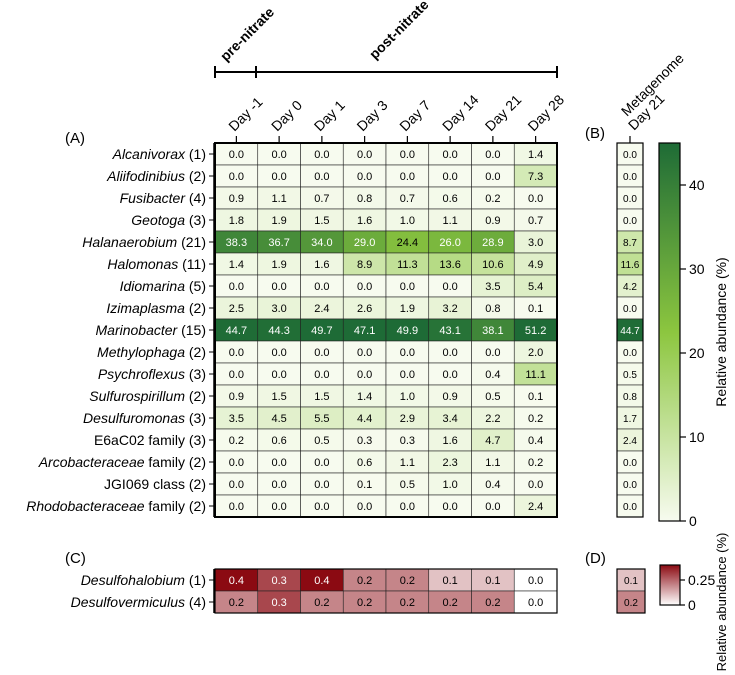 This screenshot has width=735, height=675. I want to click on row-label-taxon: Izimaplasma, so click(145, 308).